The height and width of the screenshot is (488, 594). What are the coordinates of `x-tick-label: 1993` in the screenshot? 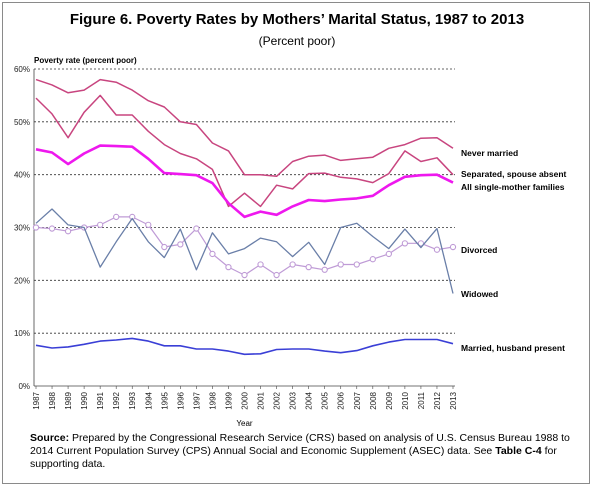 It's located at (132, 400).